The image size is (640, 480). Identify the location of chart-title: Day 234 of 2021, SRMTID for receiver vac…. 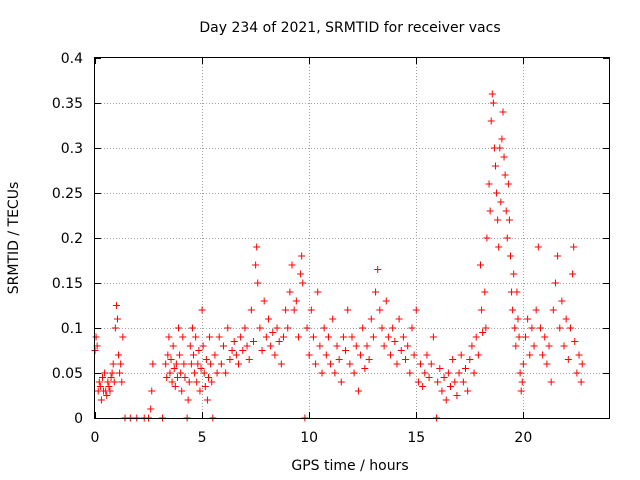
(349, 28).